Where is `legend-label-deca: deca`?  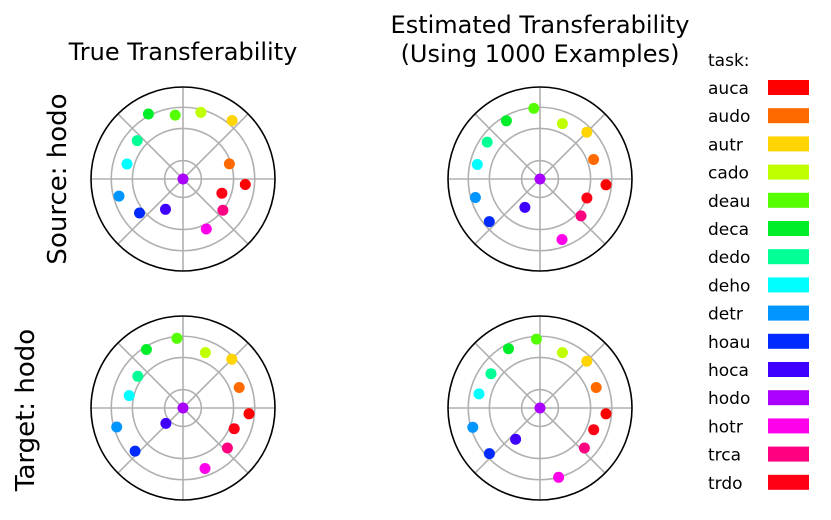
legend-label-deca: deca is located at coordinates (728, 230).